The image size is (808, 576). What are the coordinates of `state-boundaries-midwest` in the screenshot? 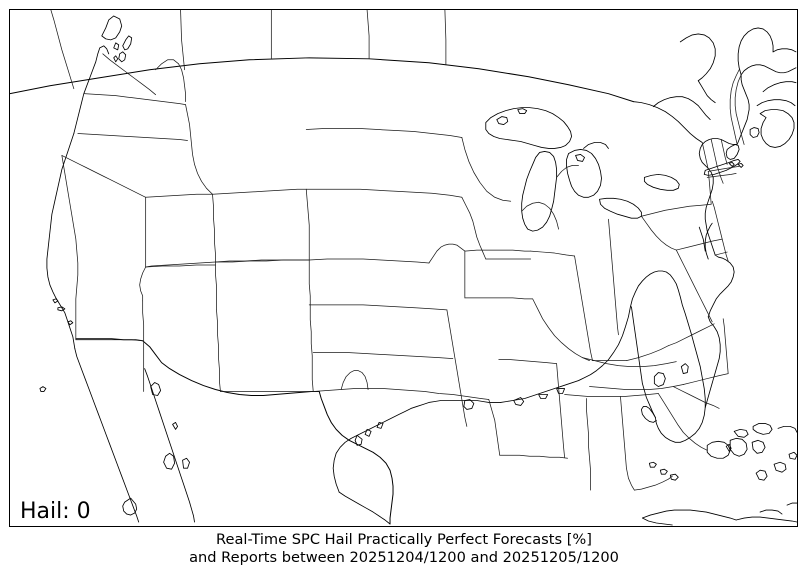 It's located at (569, 249).